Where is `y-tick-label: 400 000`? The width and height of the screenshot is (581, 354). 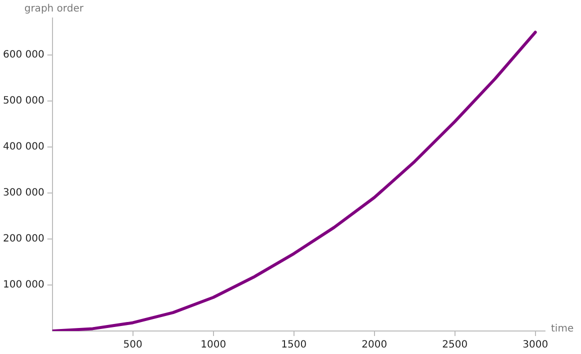 y-tick-label: 400 000 is located at coordinates (23, 146).